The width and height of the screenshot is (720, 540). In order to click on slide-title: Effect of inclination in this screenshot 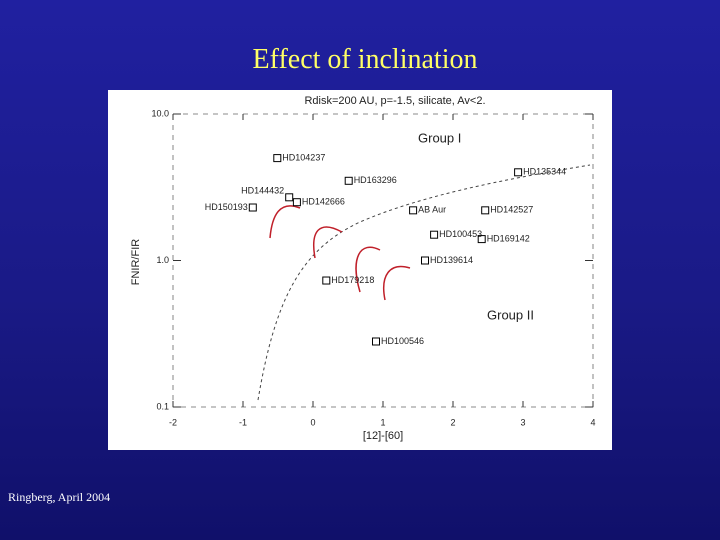, I will do `click(365, 59)`.